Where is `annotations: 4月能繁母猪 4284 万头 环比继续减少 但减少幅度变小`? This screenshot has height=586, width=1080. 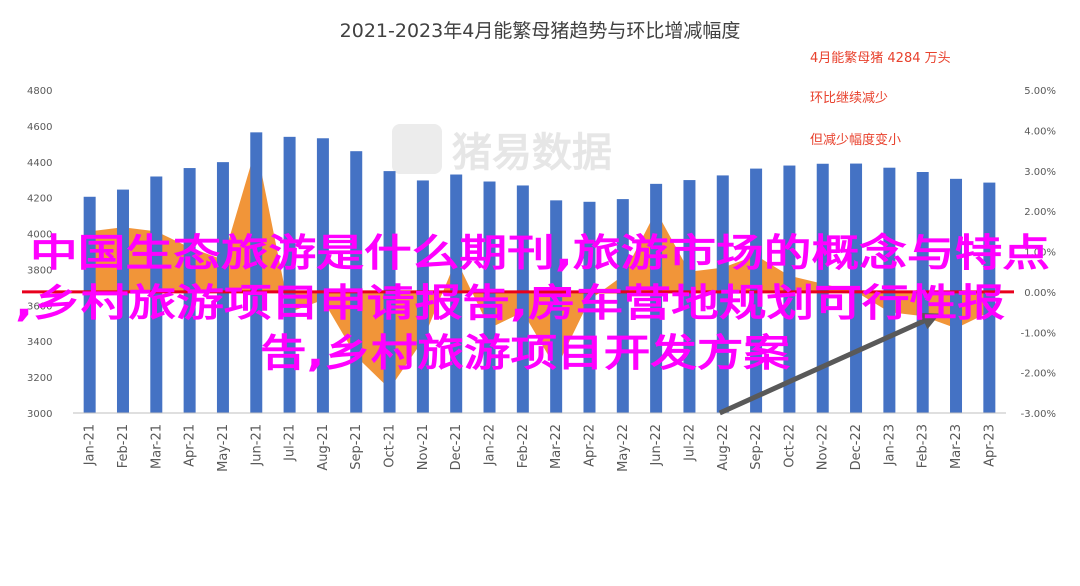
annotations: 4月能繁母猪 4284 万头 环比继续减少 但减少幅度变小 is located at coordinates (880, 99).